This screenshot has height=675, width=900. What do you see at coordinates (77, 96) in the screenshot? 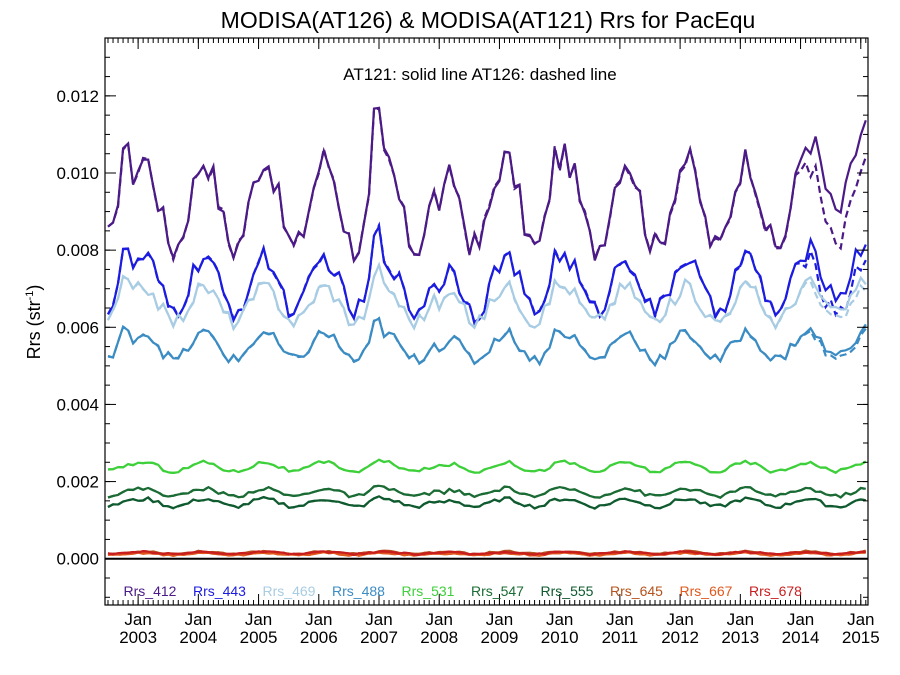
I see `y-tick-label: 0.012` at bounding box center [77, 96].